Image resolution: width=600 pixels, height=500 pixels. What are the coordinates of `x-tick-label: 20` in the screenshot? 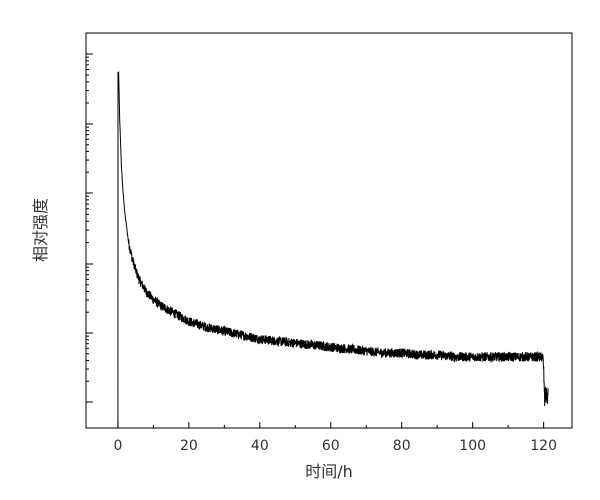 It's located at (189, 446).